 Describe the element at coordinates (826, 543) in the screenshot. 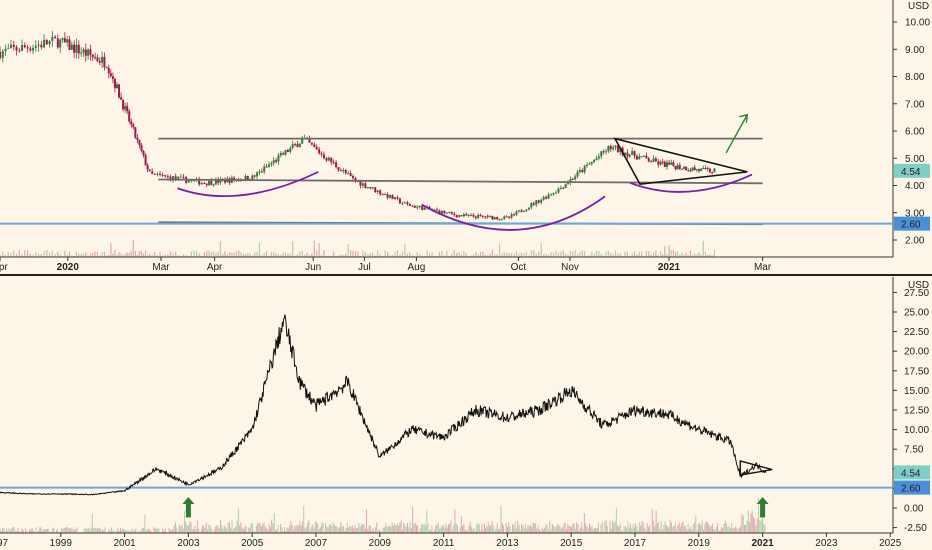

I see `bottom-x-tick-label: 2023` at that location.